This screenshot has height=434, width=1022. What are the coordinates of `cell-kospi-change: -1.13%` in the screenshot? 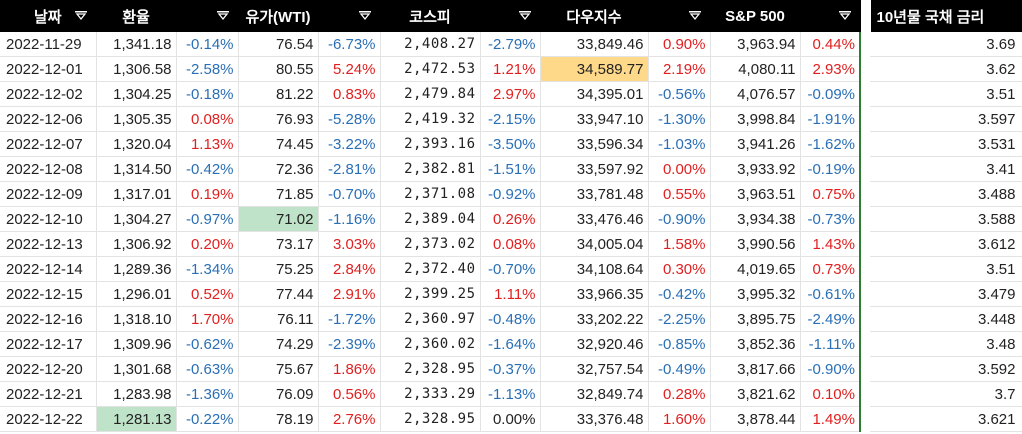 It's located at (510, 394).